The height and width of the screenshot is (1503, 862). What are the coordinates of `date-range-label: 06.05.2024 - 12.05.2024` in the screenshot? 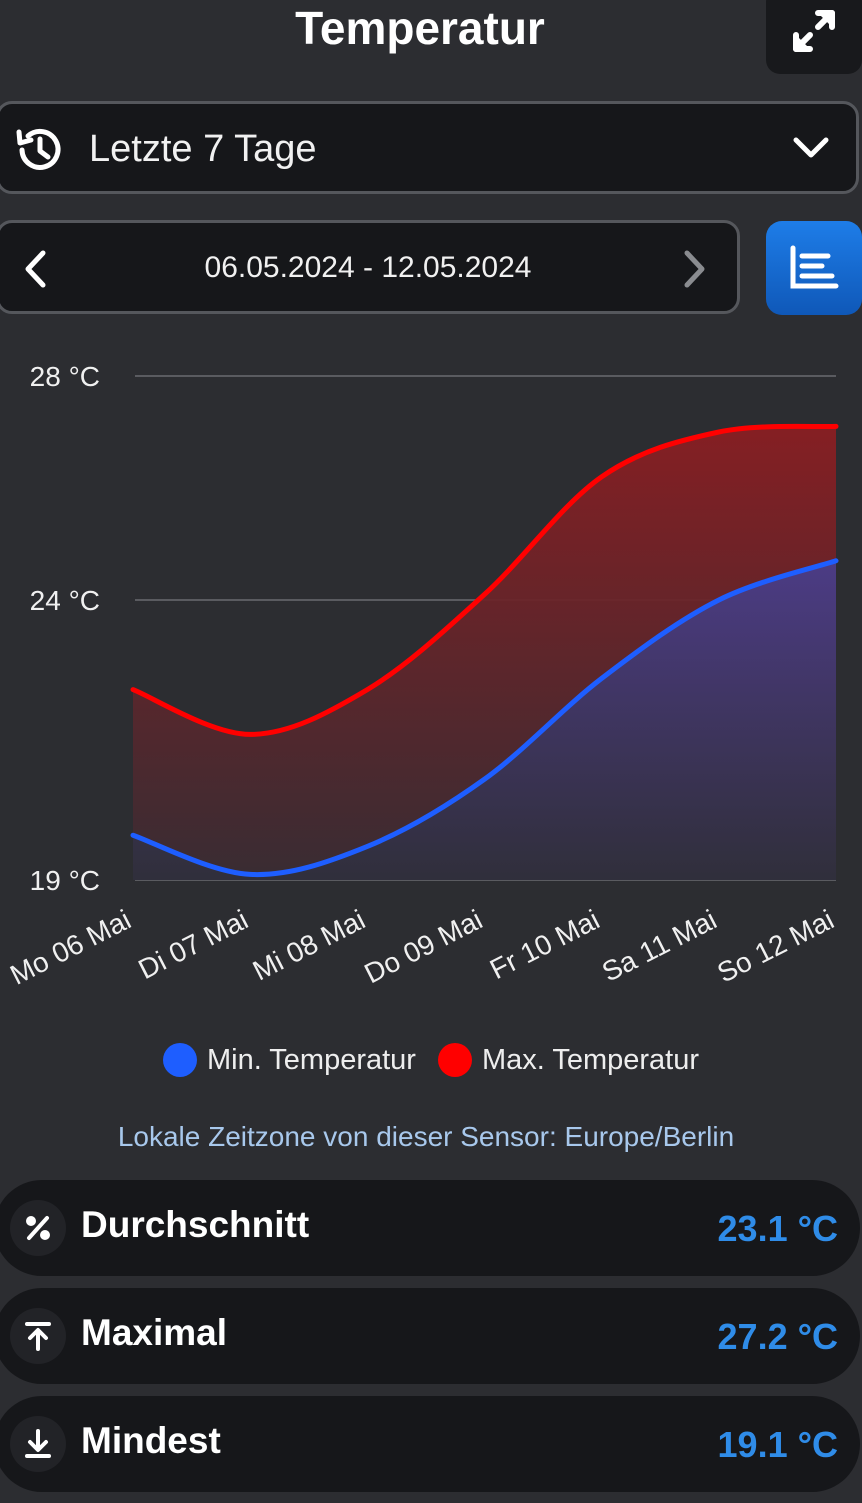 It's located at (368, 267).